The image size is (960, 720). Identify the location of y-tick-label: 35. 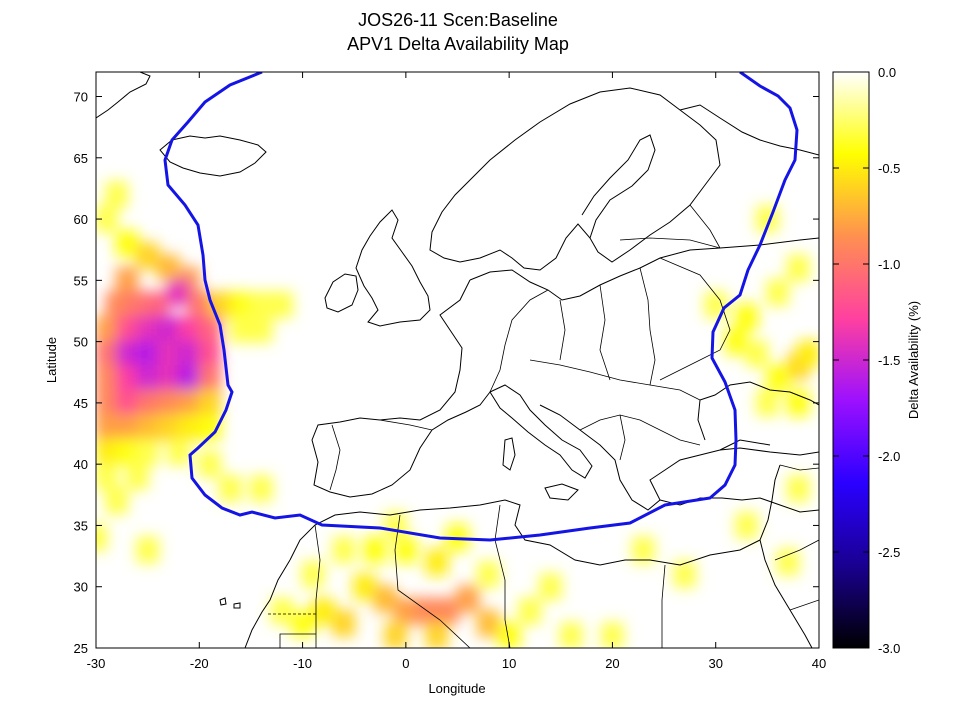
(81, 525).